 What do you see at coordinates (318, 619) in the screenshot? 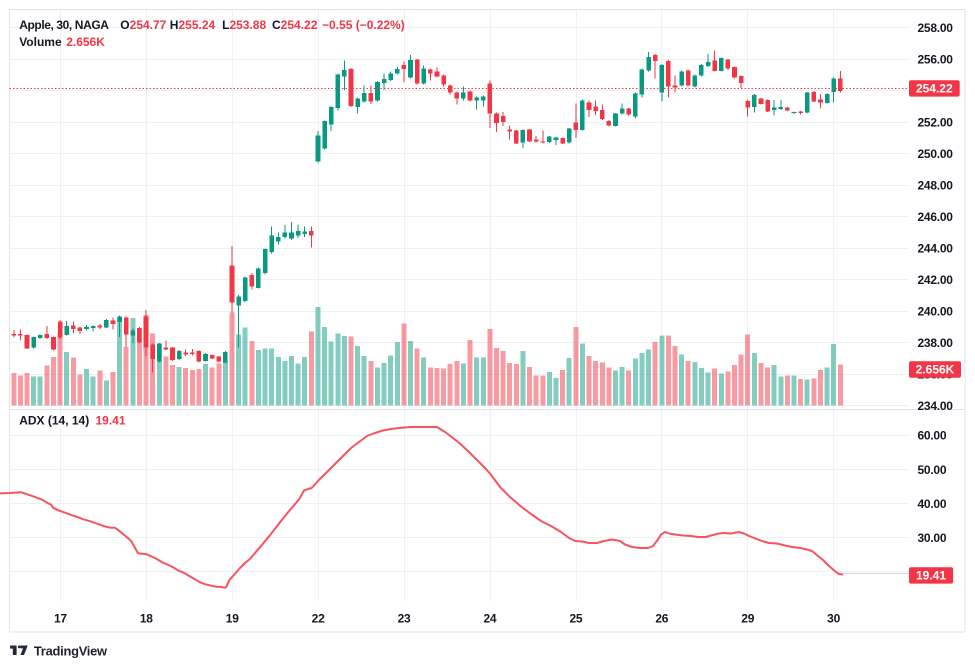
I see `svg-text: 22` at bounding box center [318, 619].